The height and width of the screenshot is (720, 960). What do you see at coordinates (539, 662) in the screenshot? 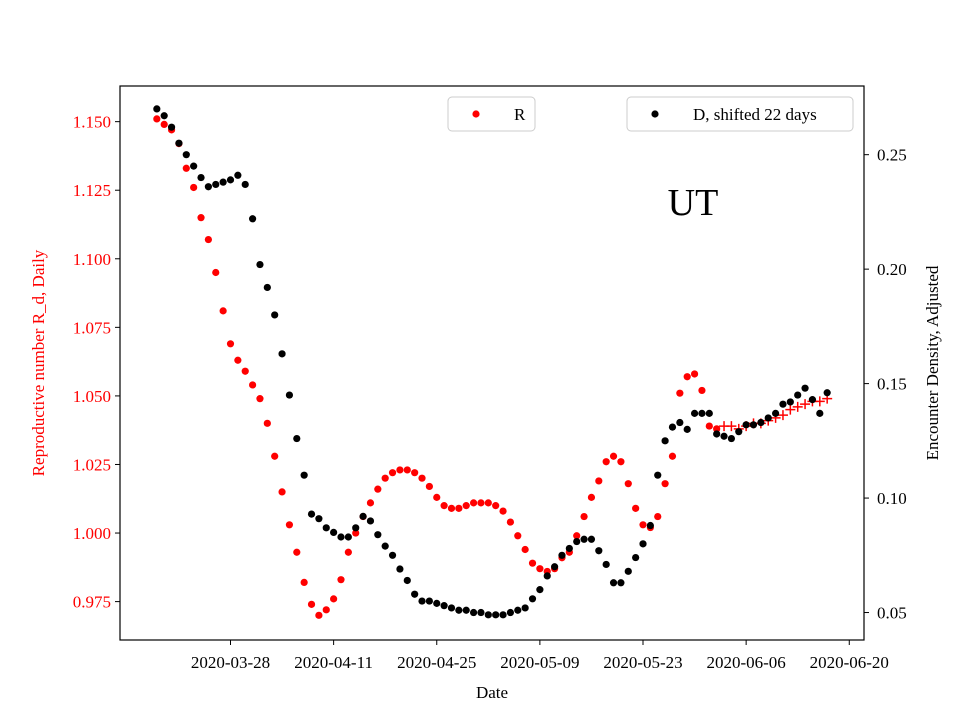
I see `x-tick-label: 2020-05-09` at bounding box center [539, 662].